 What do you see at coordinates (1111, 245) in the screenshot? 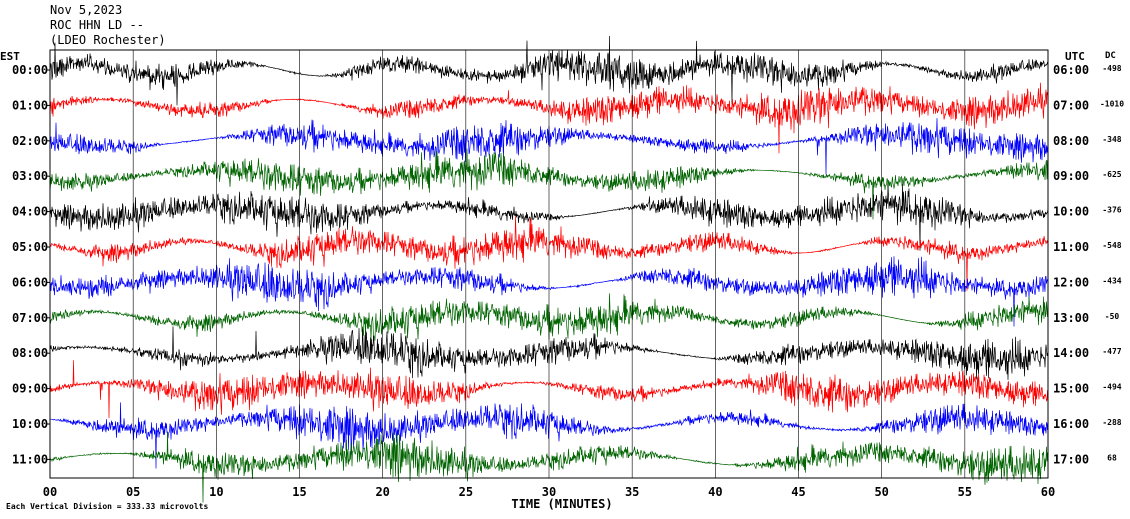
I see `dc-value-label: -548` at bounding box center [1111, 245].